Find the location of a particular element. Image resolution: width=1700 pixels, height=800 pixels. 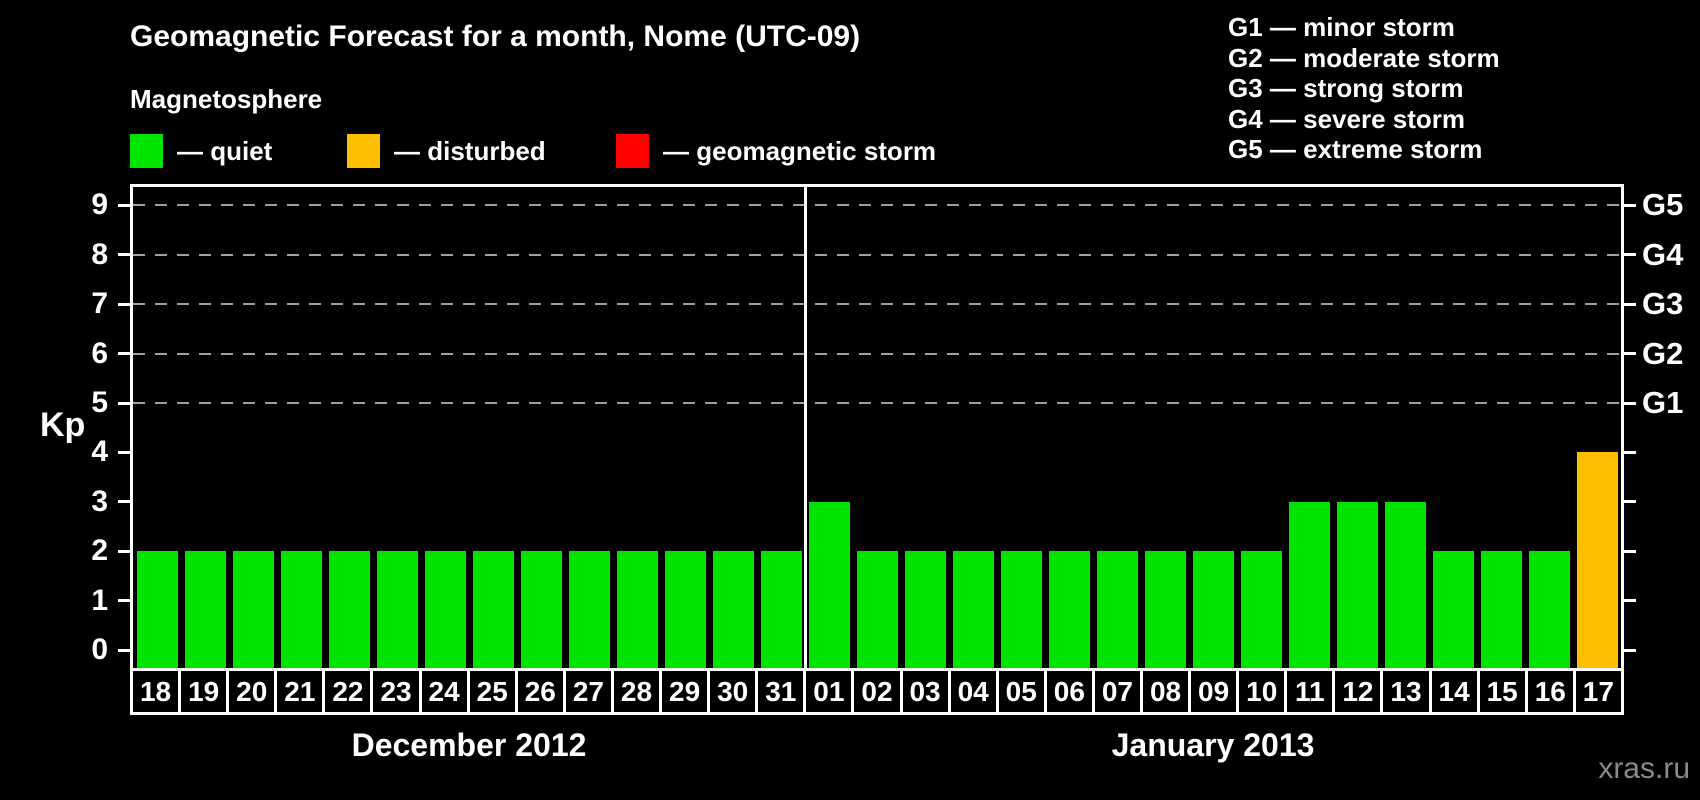

storm-scale-legend-line: G3 — strong storm is located at coordinates (1346, 88).